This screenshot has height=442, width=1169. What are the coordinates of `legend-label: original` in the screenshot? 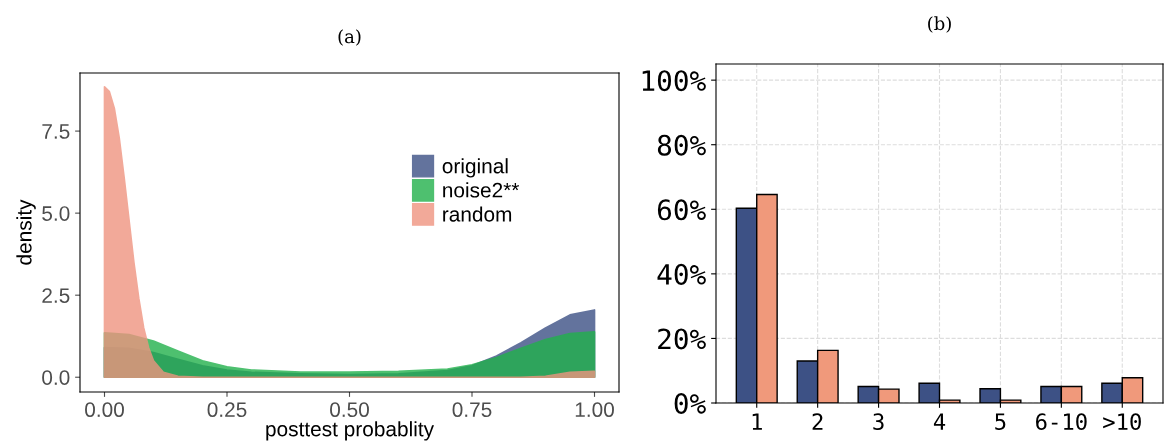 It's located at (475, 168).